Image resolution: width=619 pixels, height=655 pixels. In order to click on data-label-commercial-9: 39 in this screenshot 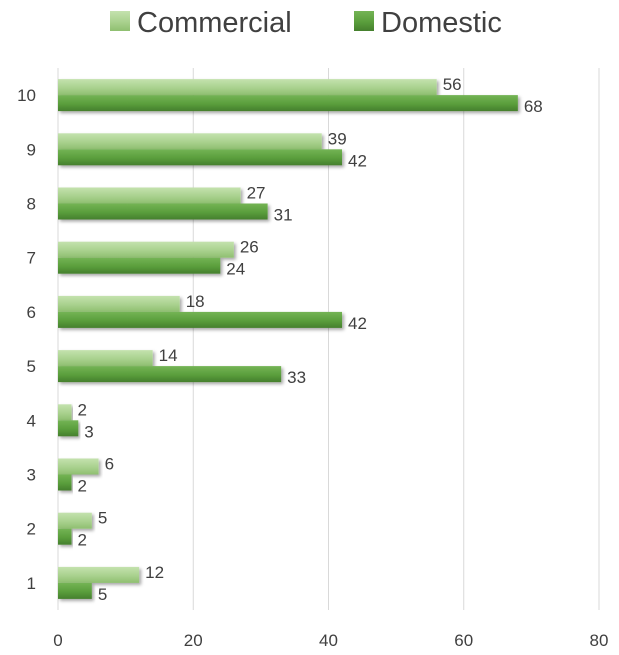, I will do `click(337, 138)`.